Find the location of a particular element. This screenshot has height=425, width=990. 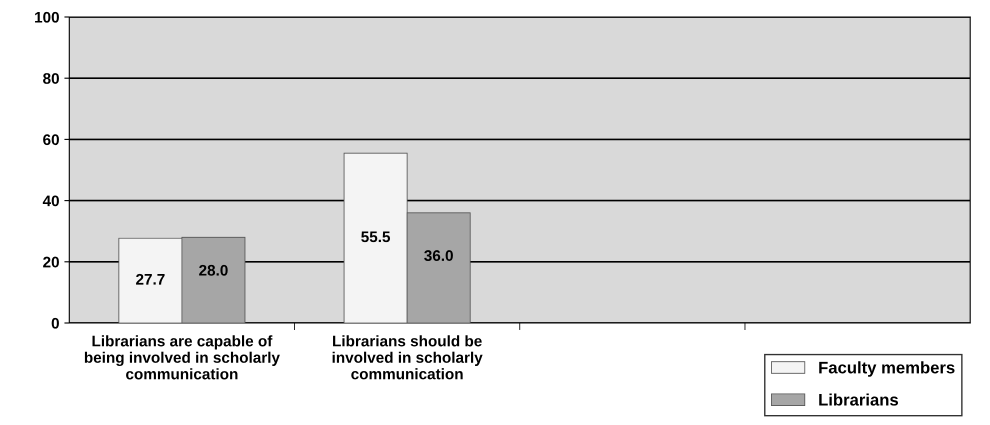

y-tick-label: 100 is located at coordinates (47, 17).